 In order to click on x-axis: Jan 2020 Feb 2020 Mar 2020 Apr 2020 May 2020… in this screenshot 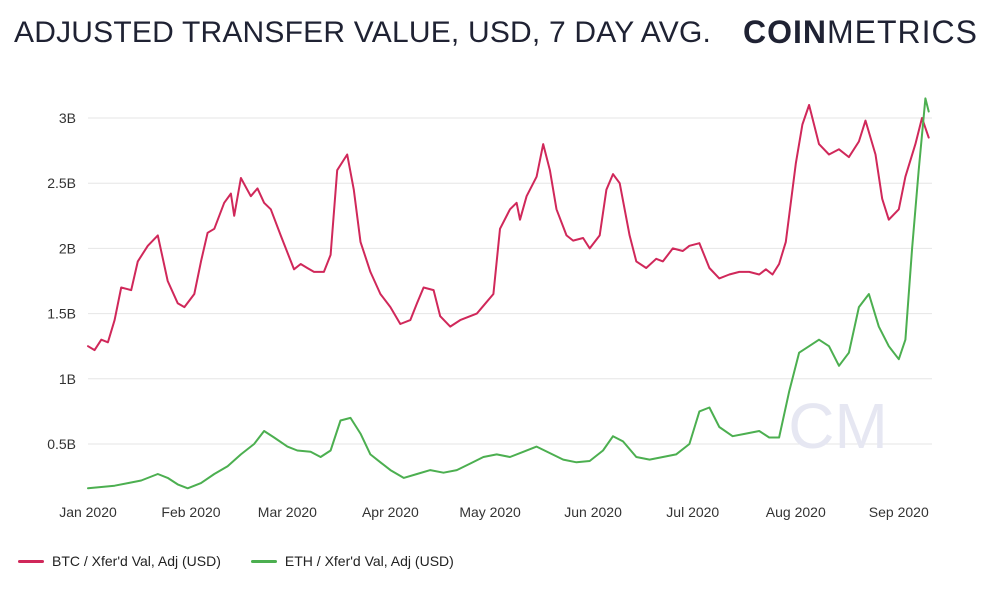, I will do `click(494, 512)`.